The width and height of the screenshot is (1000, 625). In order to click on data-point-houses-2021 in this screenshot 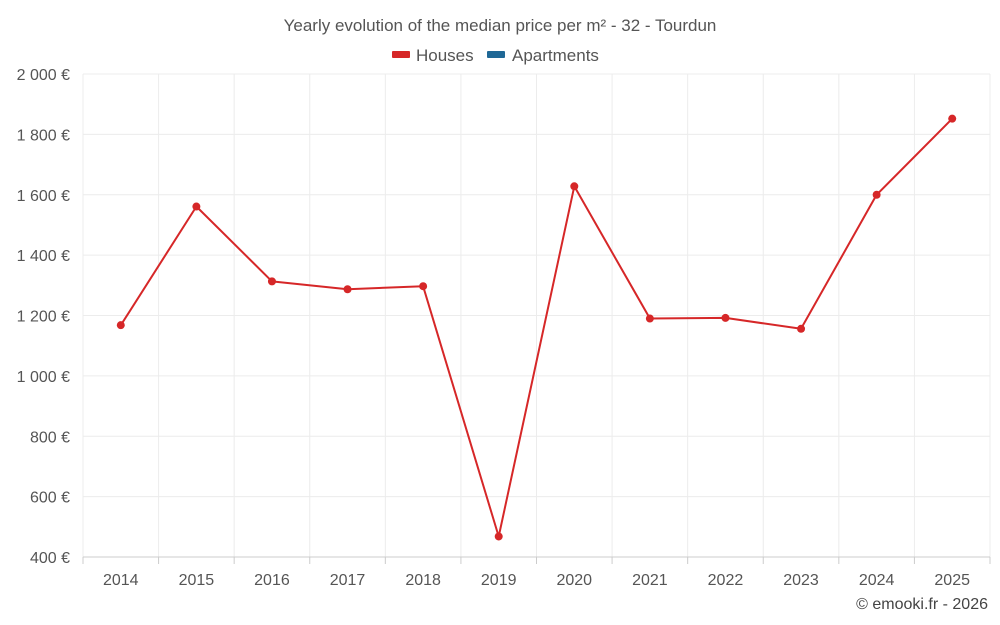, I will do `click(649, 318)`.